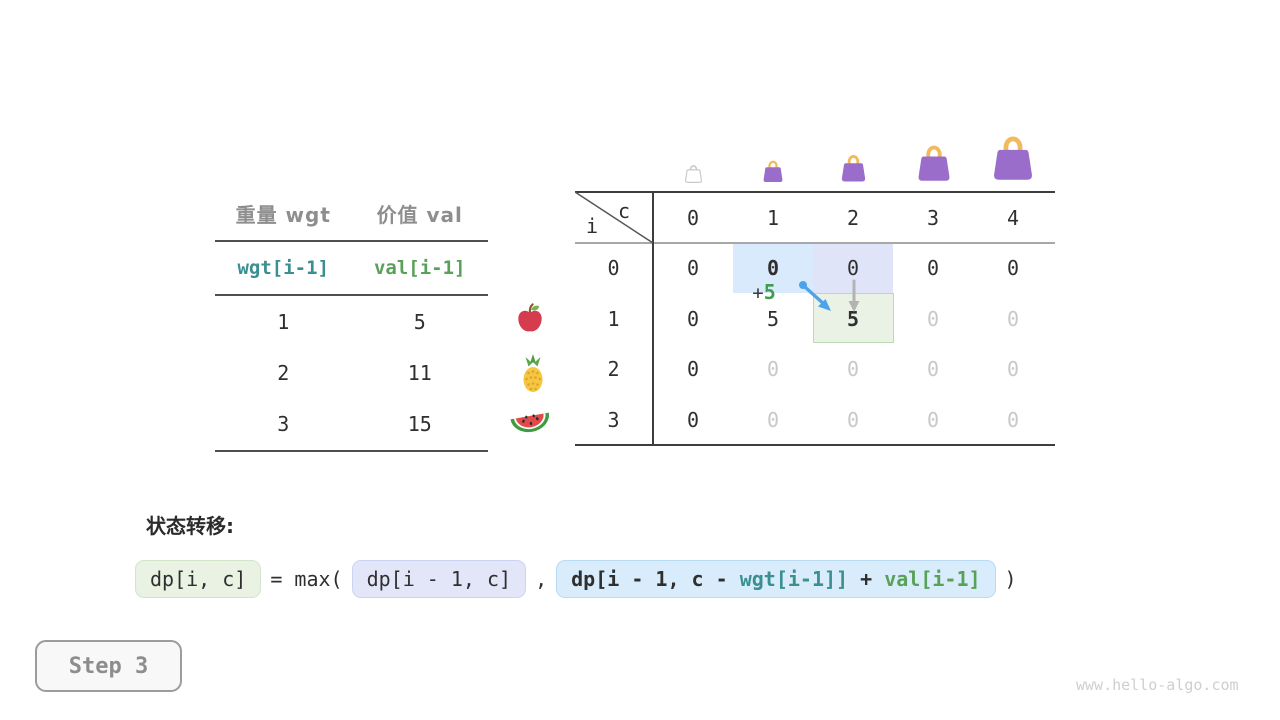 The height and width of the screenshot is (720, 1280). Describe the element at coordinates (853, 344) in the screenshot. I see `dp-matrix: 0 0 0 0 0 0 5 5 0 0 0 0 0 0 0 0 0 0 0 0` at that location.